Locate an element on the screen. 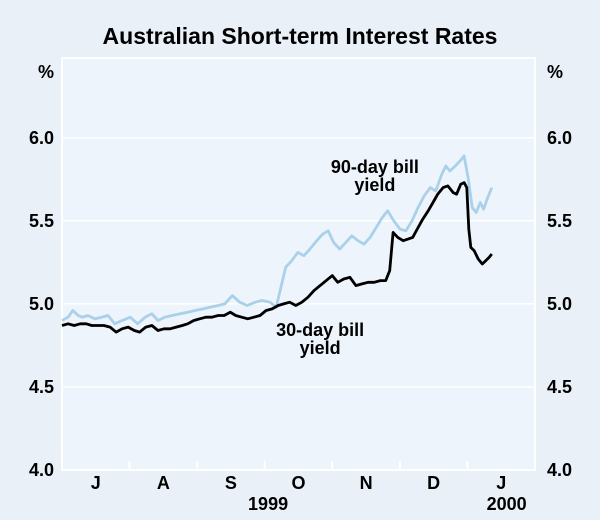 The width and height of the screenshot is (600, 520). series-label-90-day-line2: yield is located at coordinates (375, 184).